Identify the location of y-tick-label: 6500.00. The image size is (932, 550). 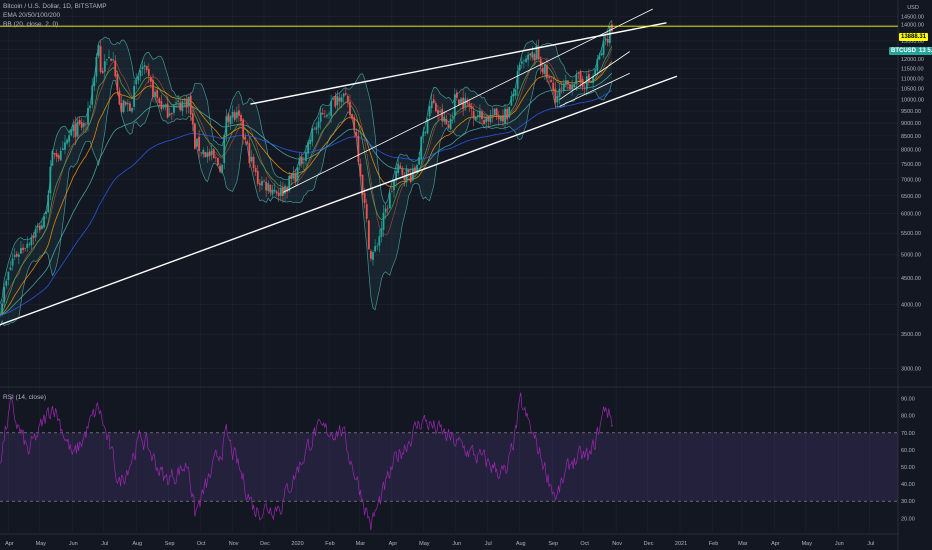
(911, 197).